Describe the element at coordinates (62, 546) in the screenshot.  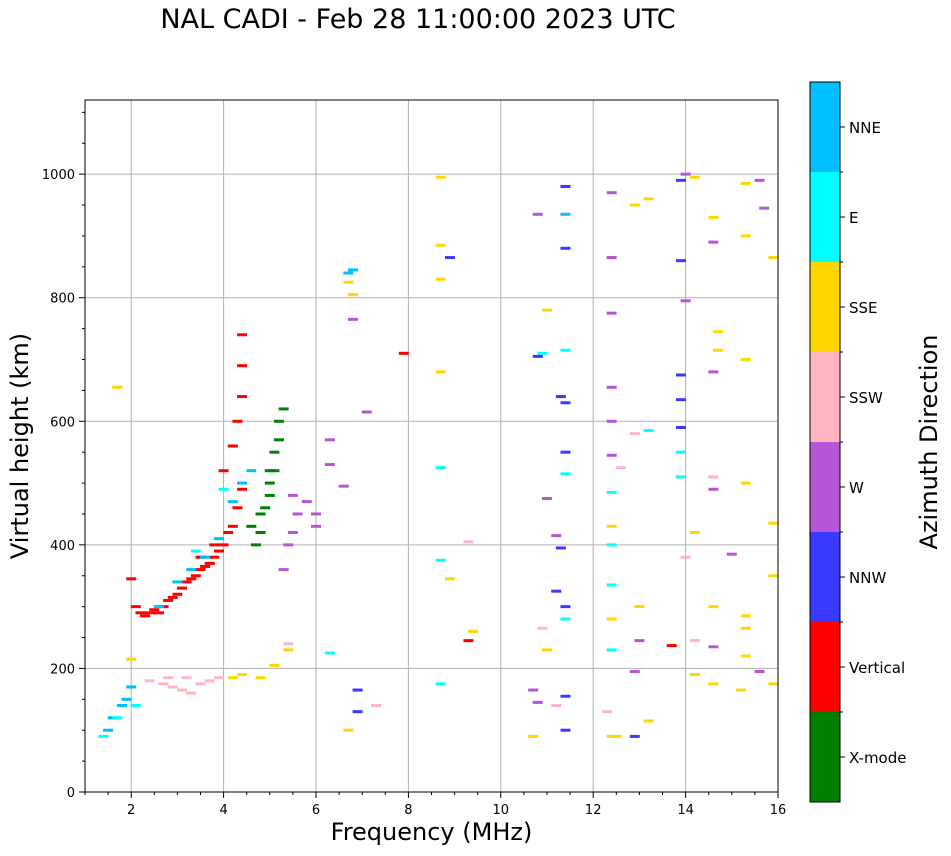
I see `y-tick-label: 400` at that location.